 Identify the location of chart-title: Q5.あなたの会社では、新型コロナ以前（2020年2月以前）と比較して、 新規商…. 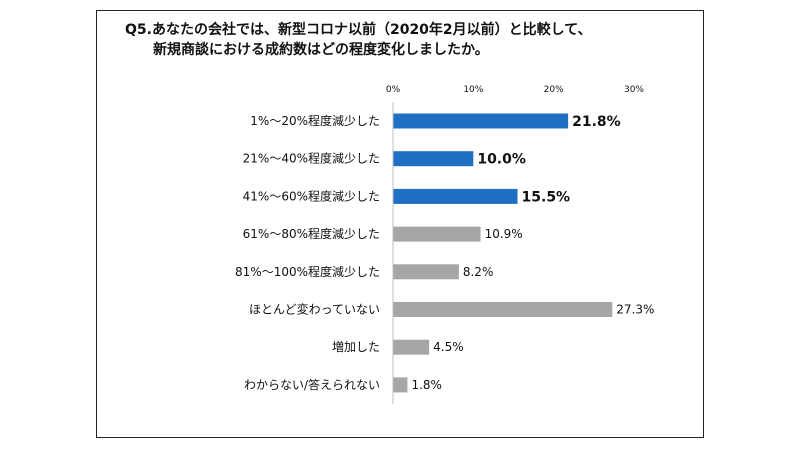
(410, 40).